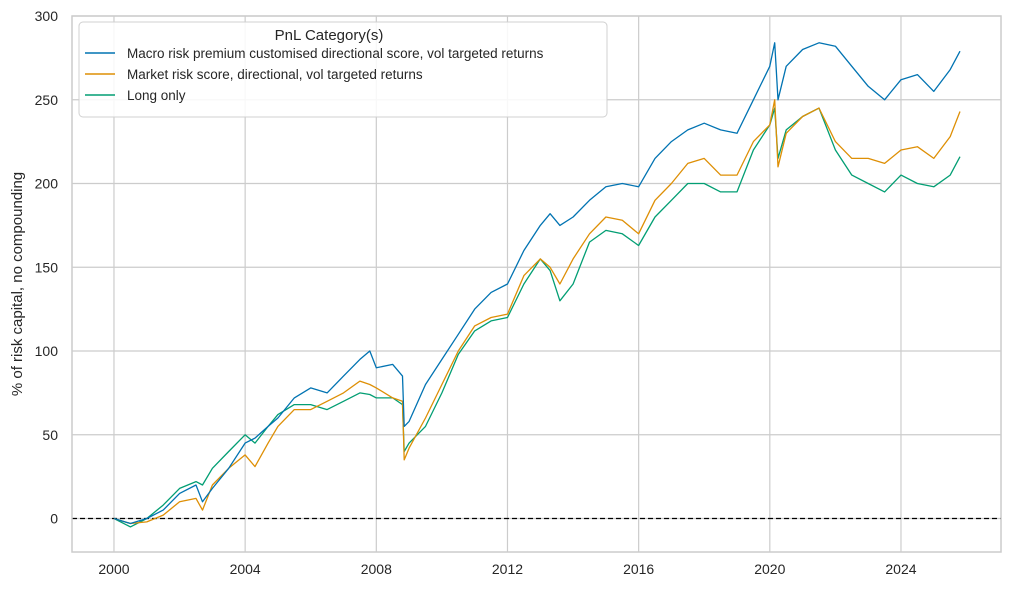 This screenshot has height=592, width=1011. Describe the element at coordinates (900, 569) in the screenshot. I see `x-tick-label: 2024` at that location.